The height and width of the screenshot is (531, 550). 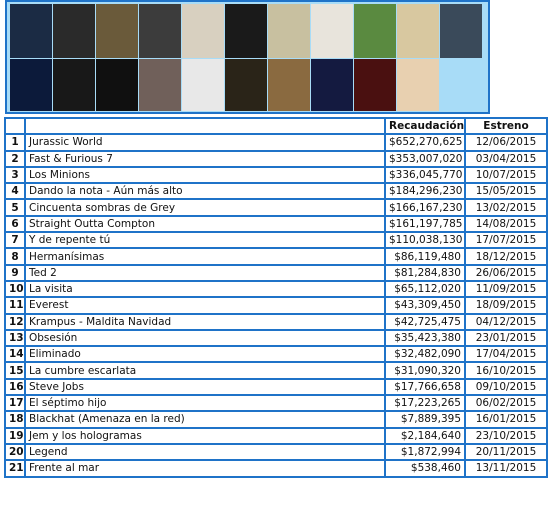 What do you see at coordinates (425, 419) in the screenshot?
I see `gross: $7,889,395` at bounding box center [425, 419].